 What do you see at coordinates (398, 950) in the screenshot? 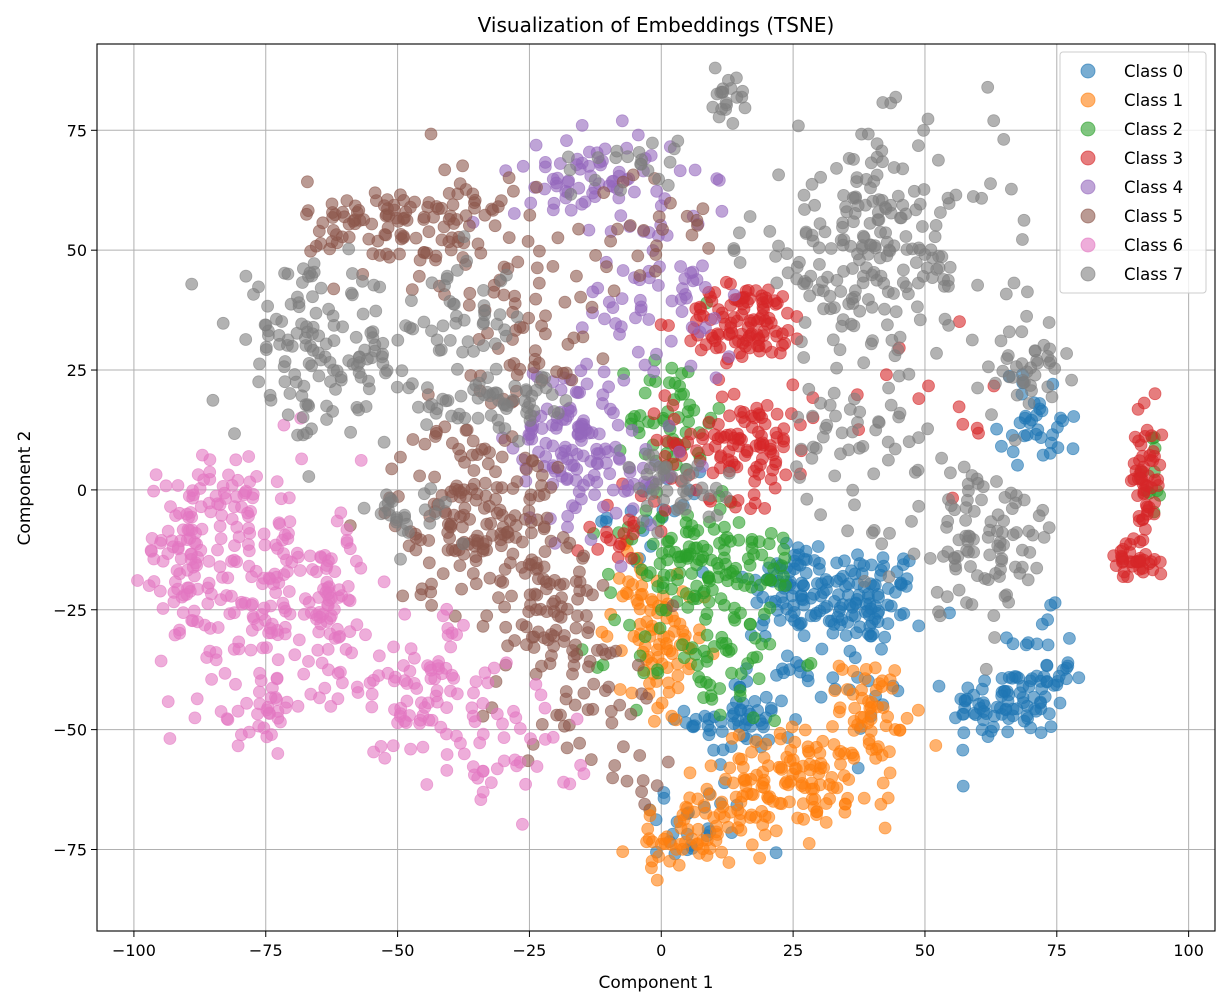
I see `x-tick-label: −50` at bounding box center [398, 950].